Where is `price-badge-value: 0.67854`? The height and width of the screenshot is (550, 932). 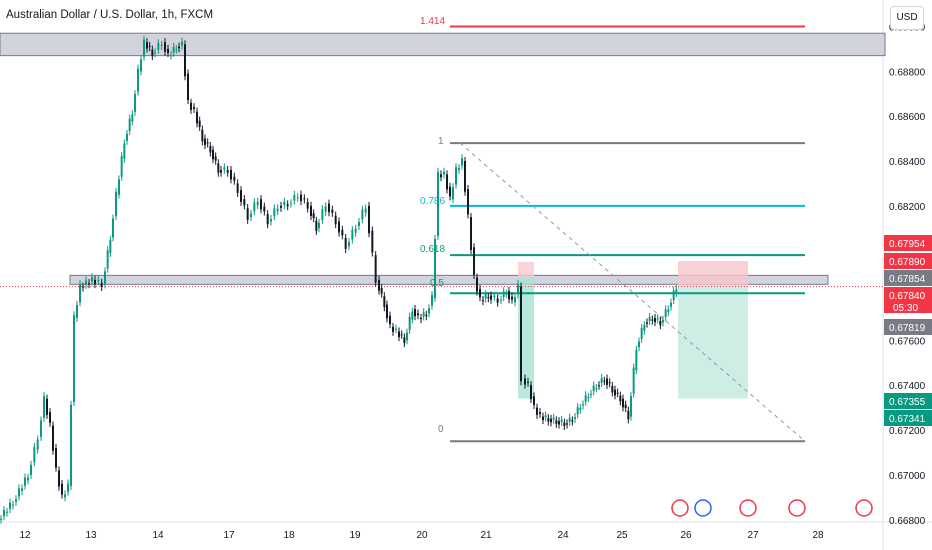
price-badge-value: 0.67854 is located at coordinates (907, 279).